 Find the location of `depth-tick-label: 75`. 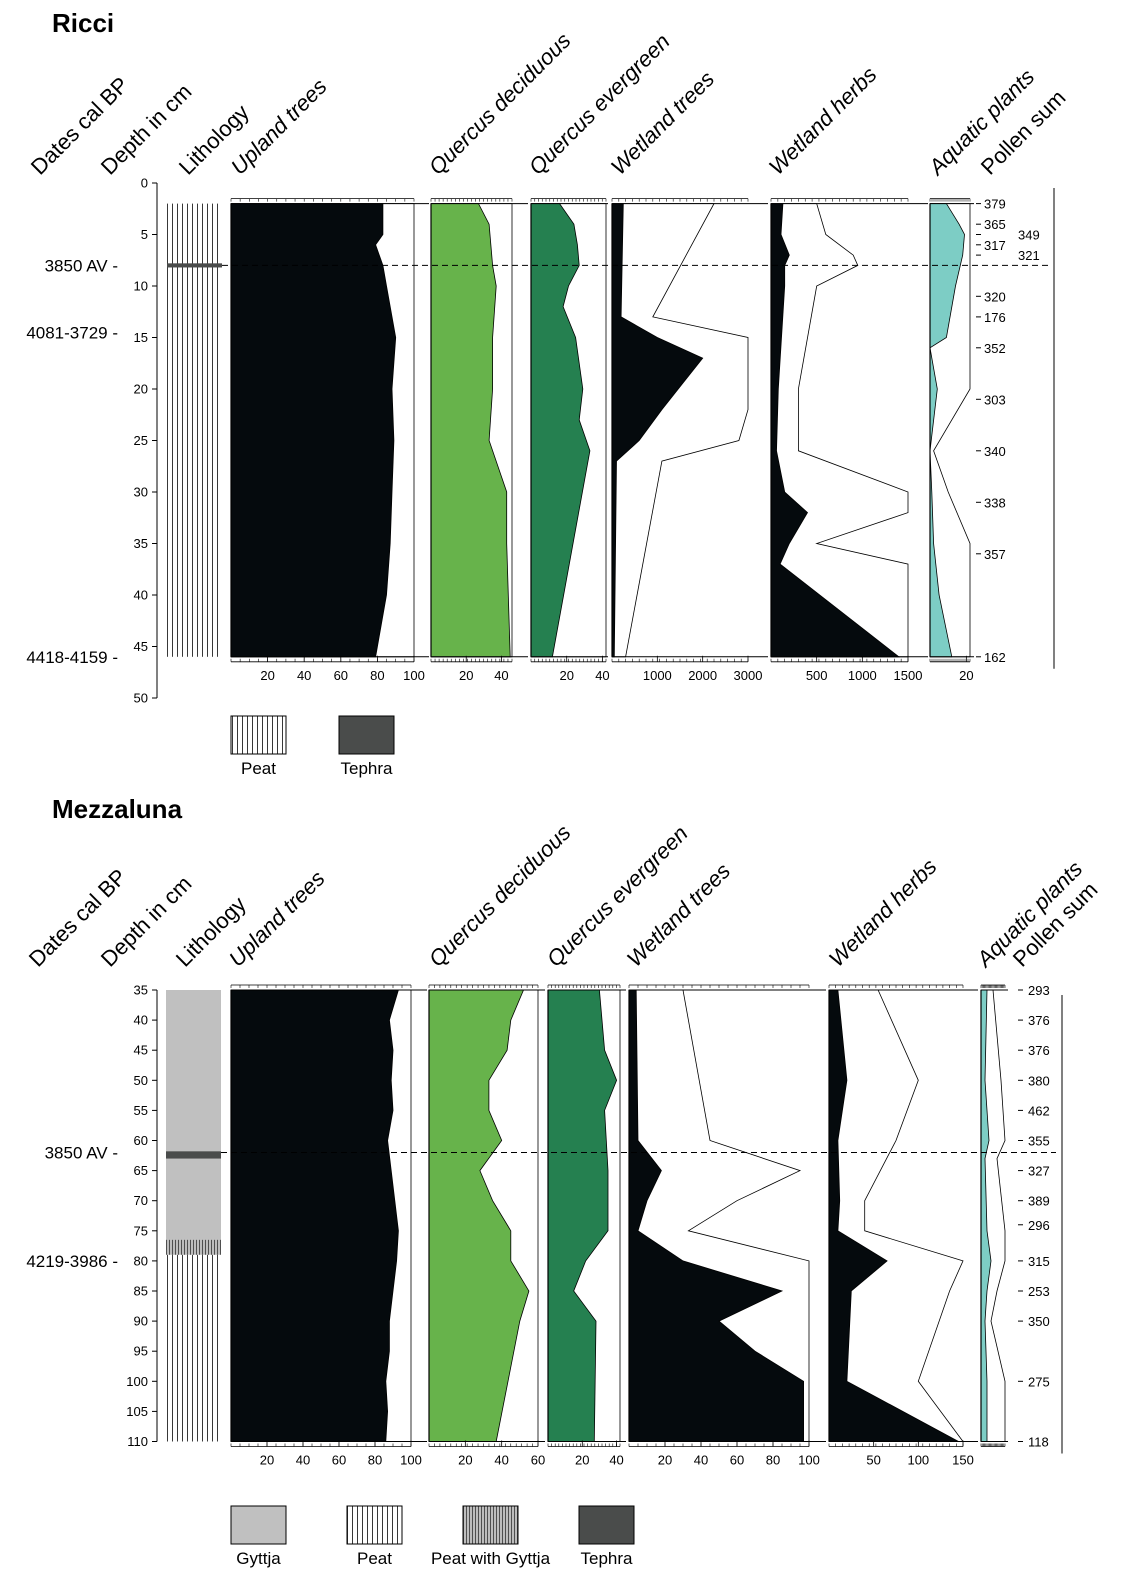

depth-tick-label: 75 is located at coordinates (141, 1230).